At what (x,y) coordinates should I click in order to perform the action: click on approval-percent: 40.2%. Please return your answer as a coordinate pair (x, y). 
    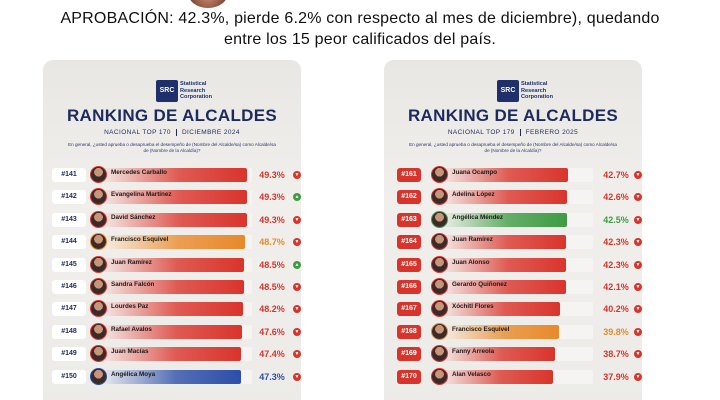
    Looking at the image, I should click on (616, 309).